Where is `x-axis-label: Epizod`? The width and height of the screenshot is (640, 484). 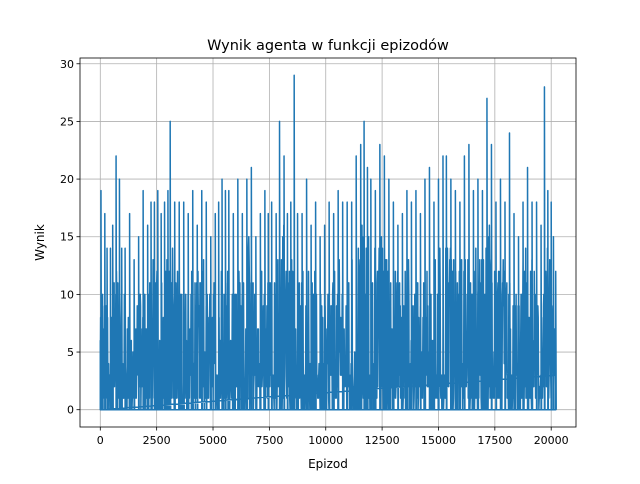 x-axis-label: Epizod is located at coordinates (328, 464).